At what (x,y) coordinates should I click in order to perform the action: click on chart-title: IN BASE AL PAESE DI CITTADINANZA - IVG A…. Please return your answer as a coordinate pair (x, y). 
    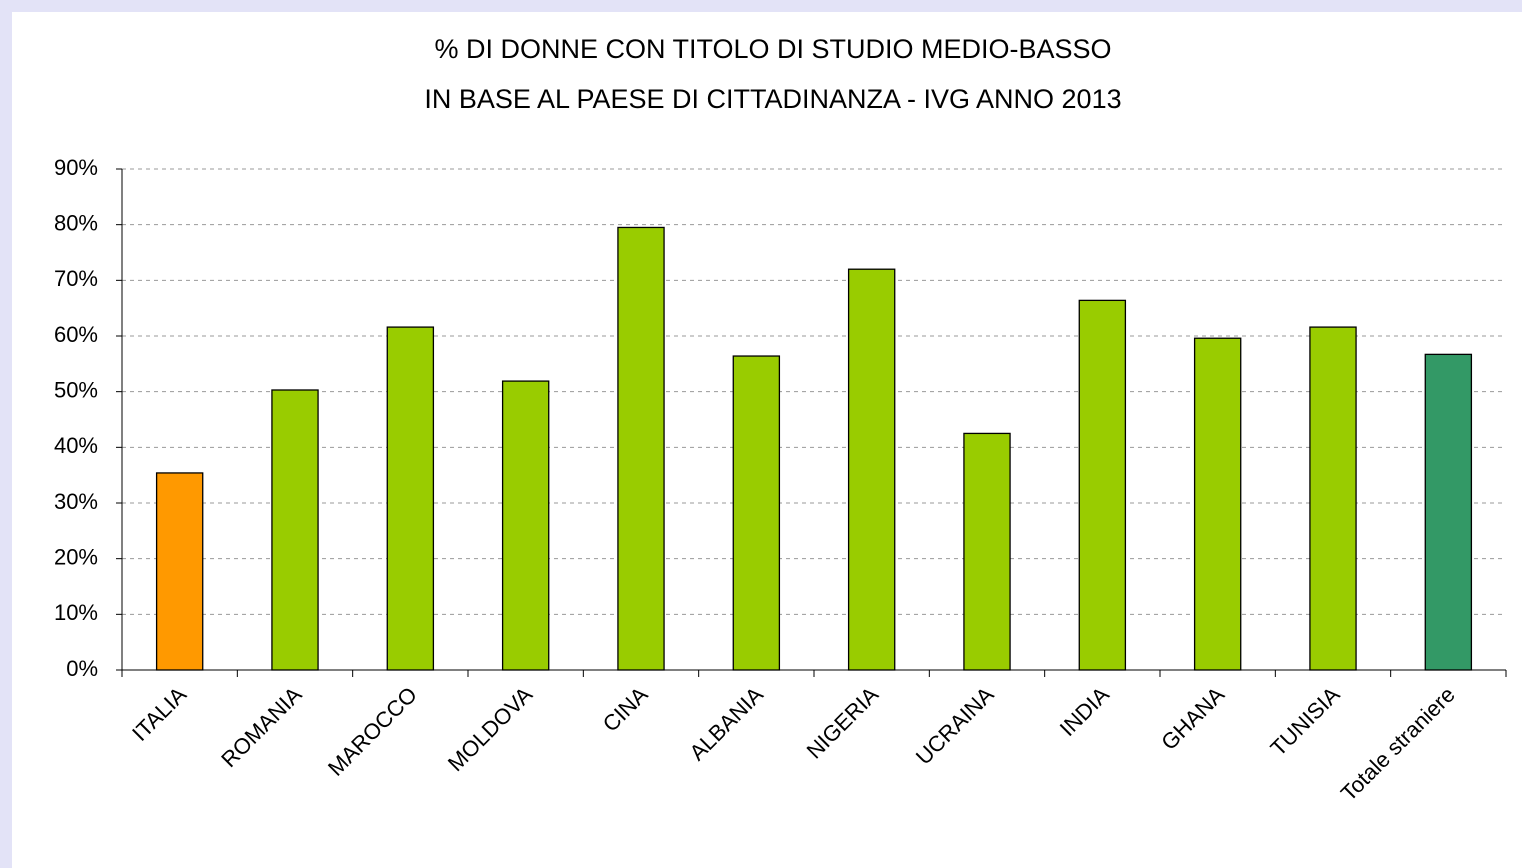
    Looking at the image, I should click on (772, 99).